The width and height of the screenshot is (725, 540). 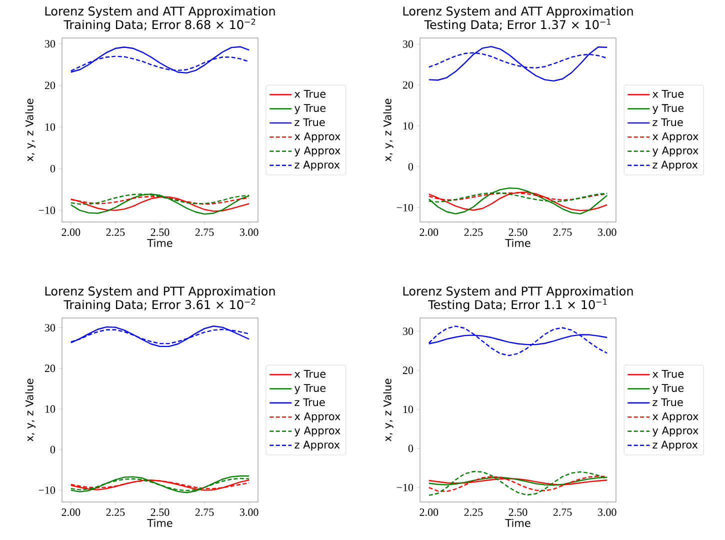 I want to click on chart-subtitle: Testing Data; Error 1.37 × 10$^{−1}$, so click(x=517, y=25).